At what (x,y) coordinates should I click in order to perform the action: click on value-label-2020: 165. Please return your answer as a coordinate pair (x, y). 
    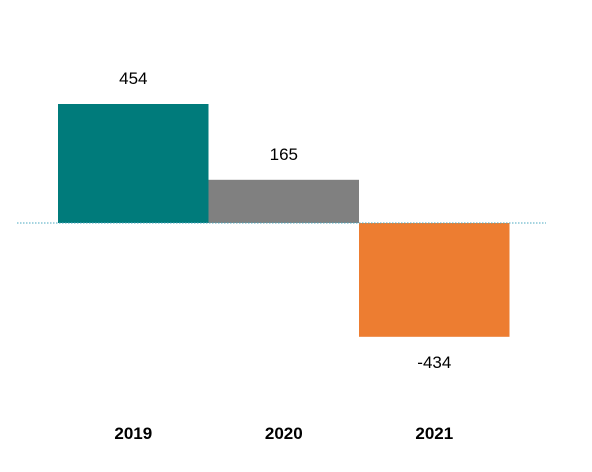
    Looking at the image, I should click on (284, 154).